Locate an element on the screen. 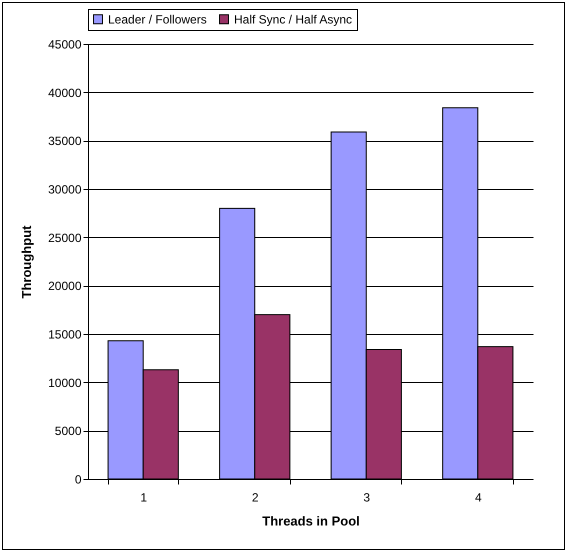 The width and height of the screenshot is (569, 554). y-axis-title: Throughput is located at coordinates (26, 261).